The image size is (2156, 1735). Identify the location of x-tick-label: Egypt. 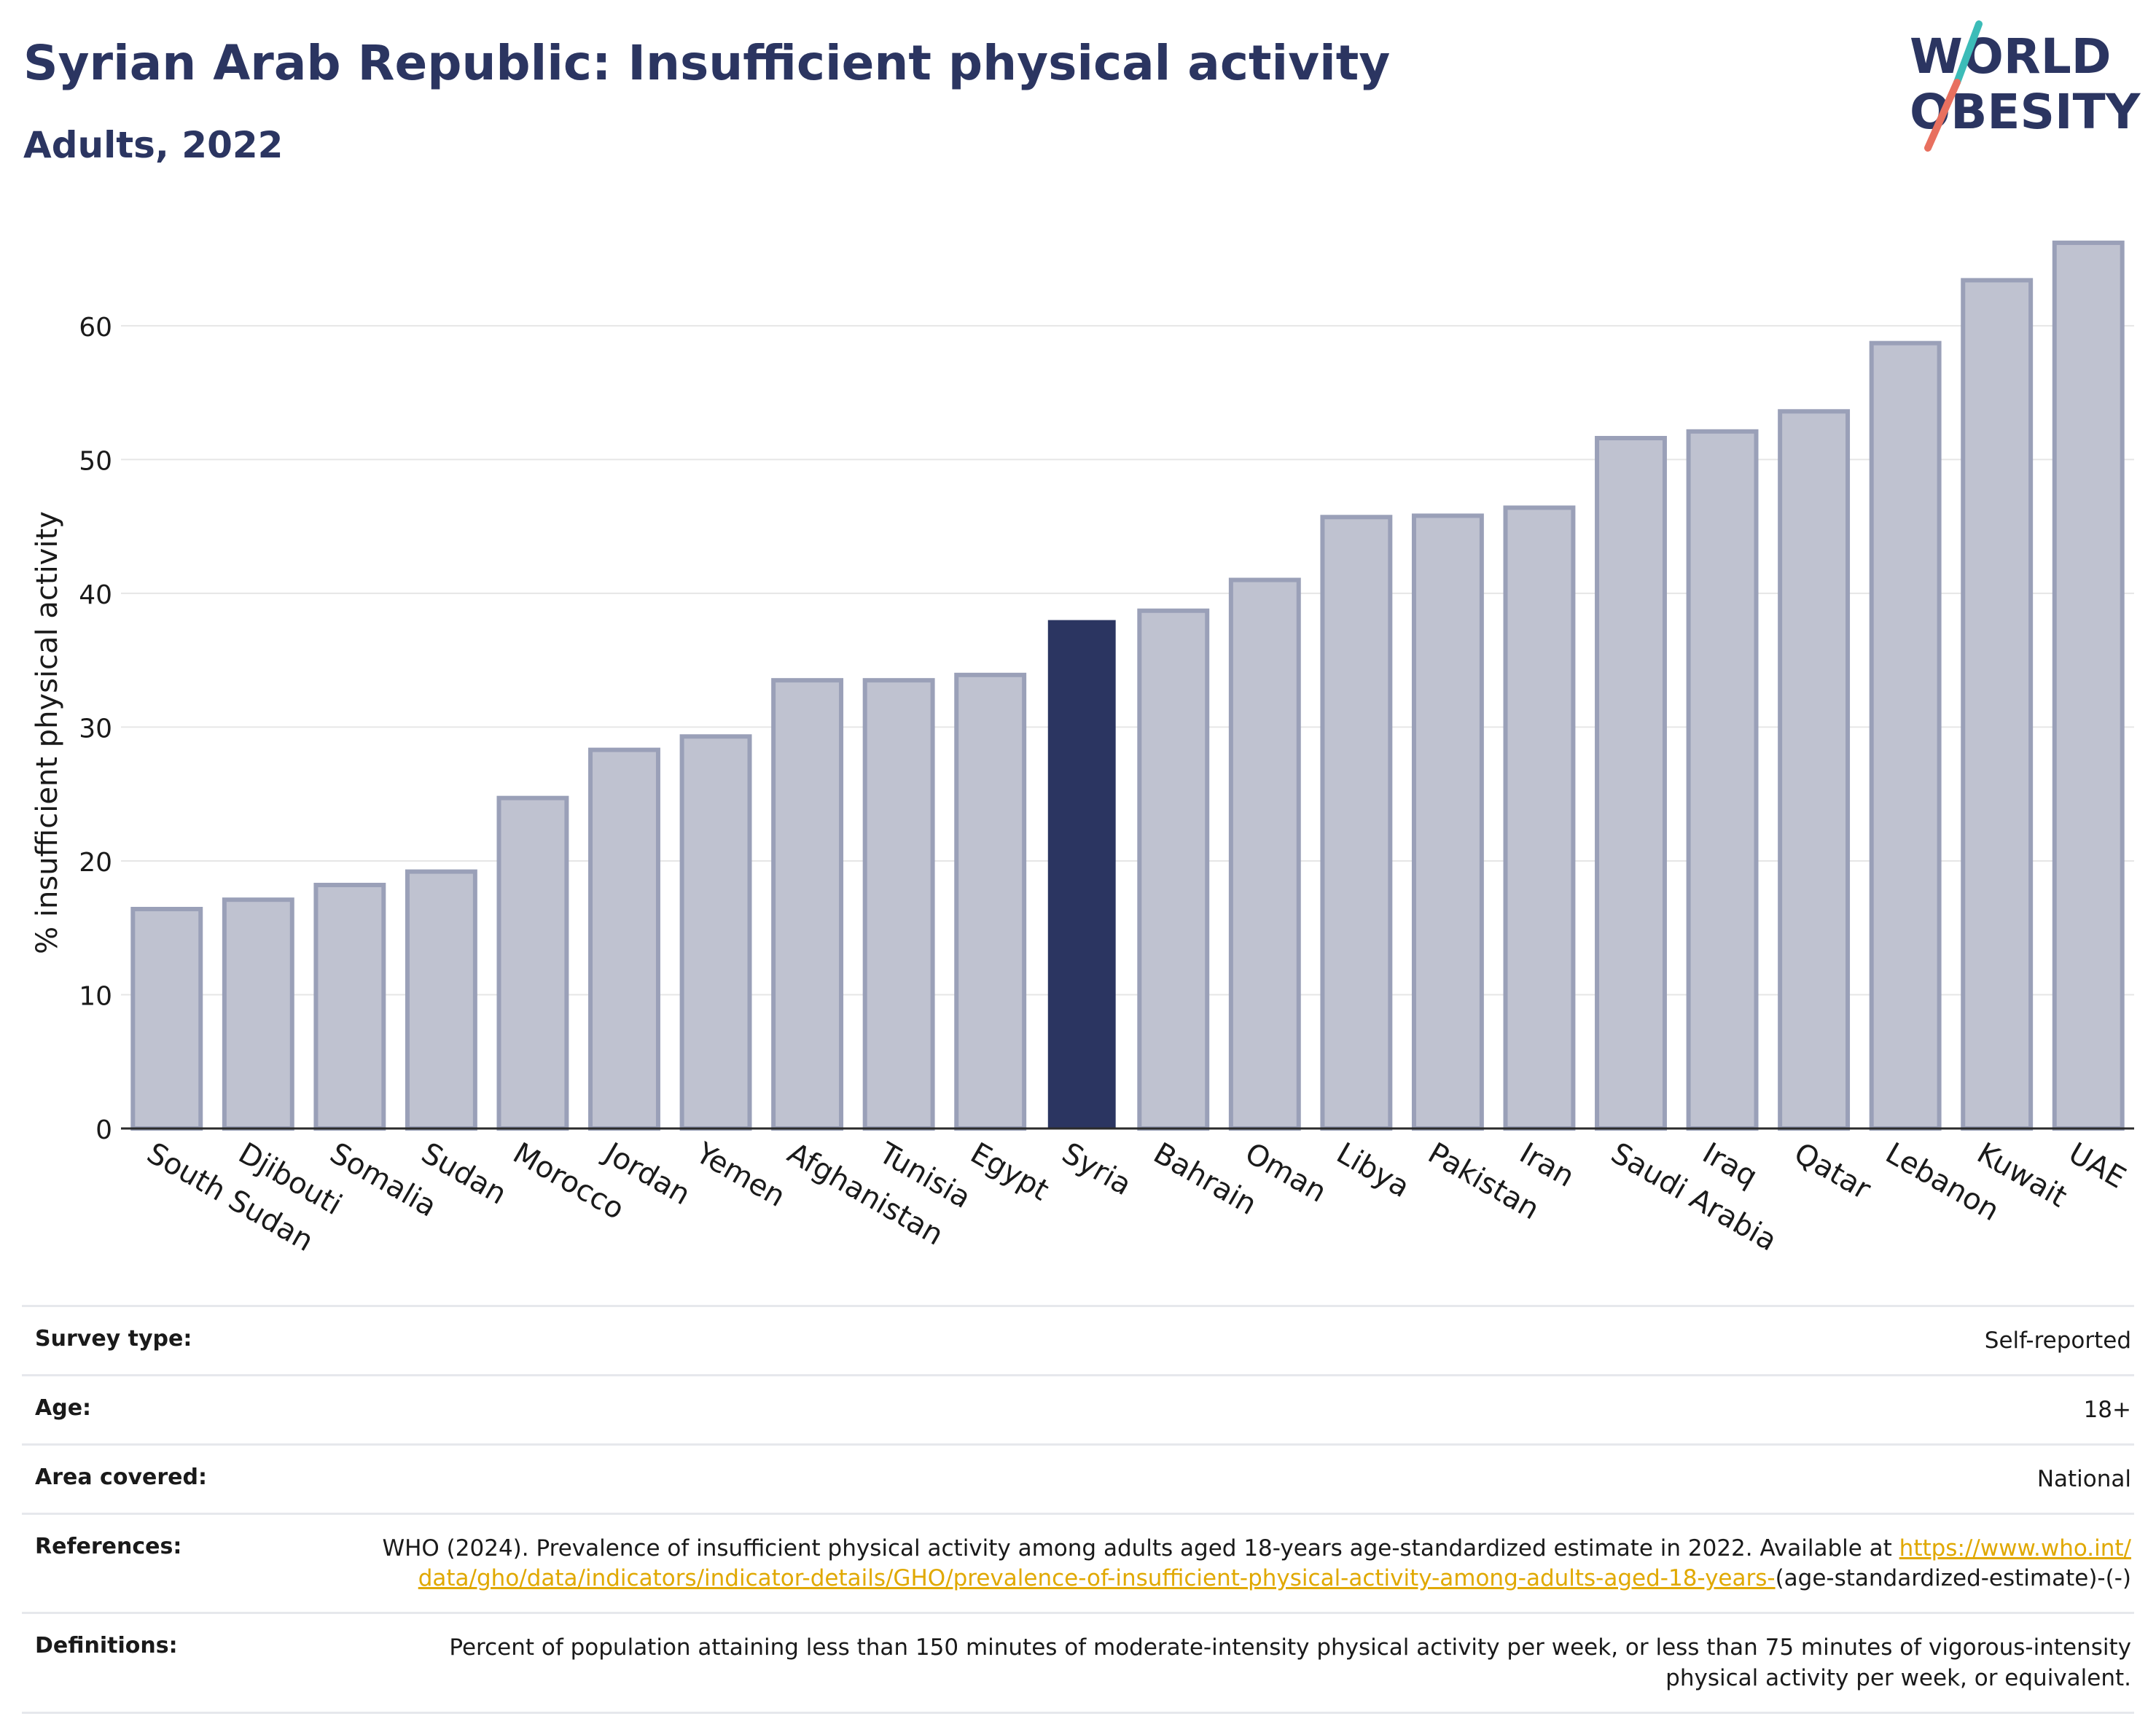
(1010, 1172).